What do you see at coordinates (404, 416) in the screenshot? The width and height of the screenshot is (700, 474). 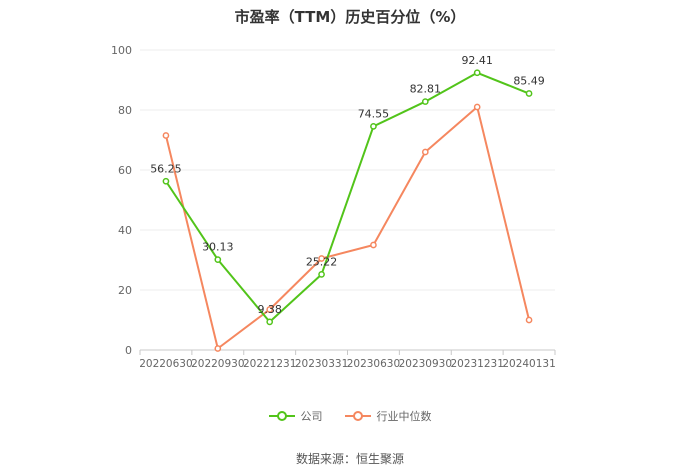 I see `legend-label-industry-median: 行业中位数` at bounding box center [404, 416].